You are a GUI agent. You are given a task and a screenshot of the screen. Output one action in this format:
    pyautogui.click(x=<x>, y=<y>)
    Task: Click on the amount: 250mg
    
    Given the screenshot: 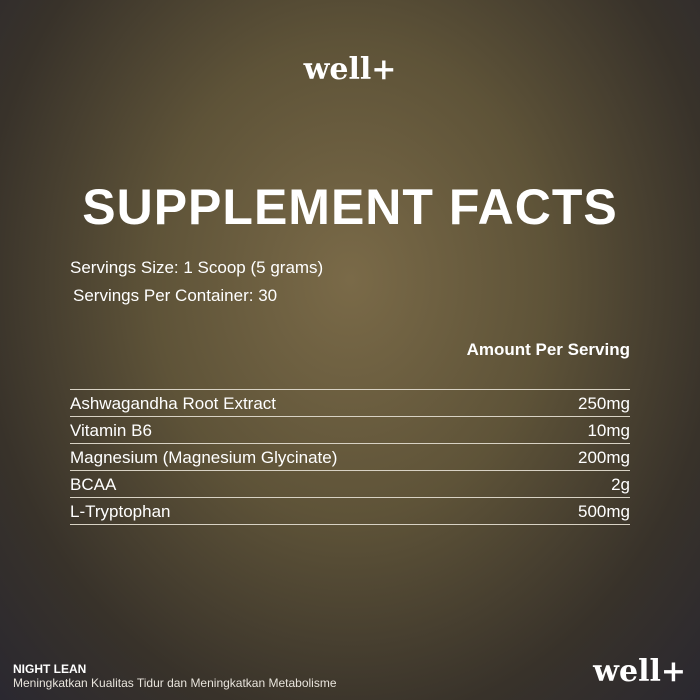 What is the action you would take?
    pyautogui.click(x=584, y=403)
    